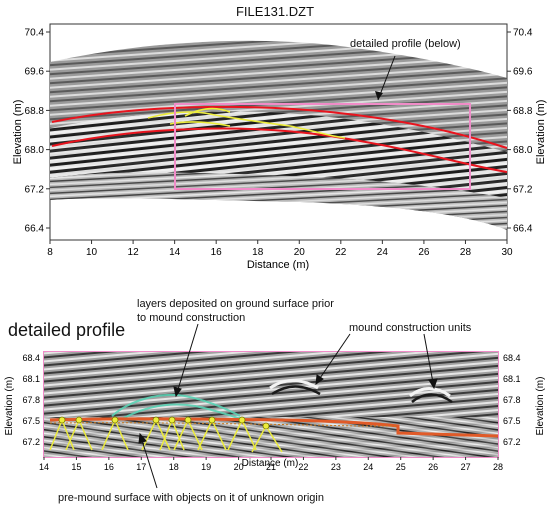 The width and height of the screenshot is (550, 512). Describe the element at coordinates (9, 406) in the screenshot. I see `detailed-y-axis-label-left: Elevation (m)` at that location.